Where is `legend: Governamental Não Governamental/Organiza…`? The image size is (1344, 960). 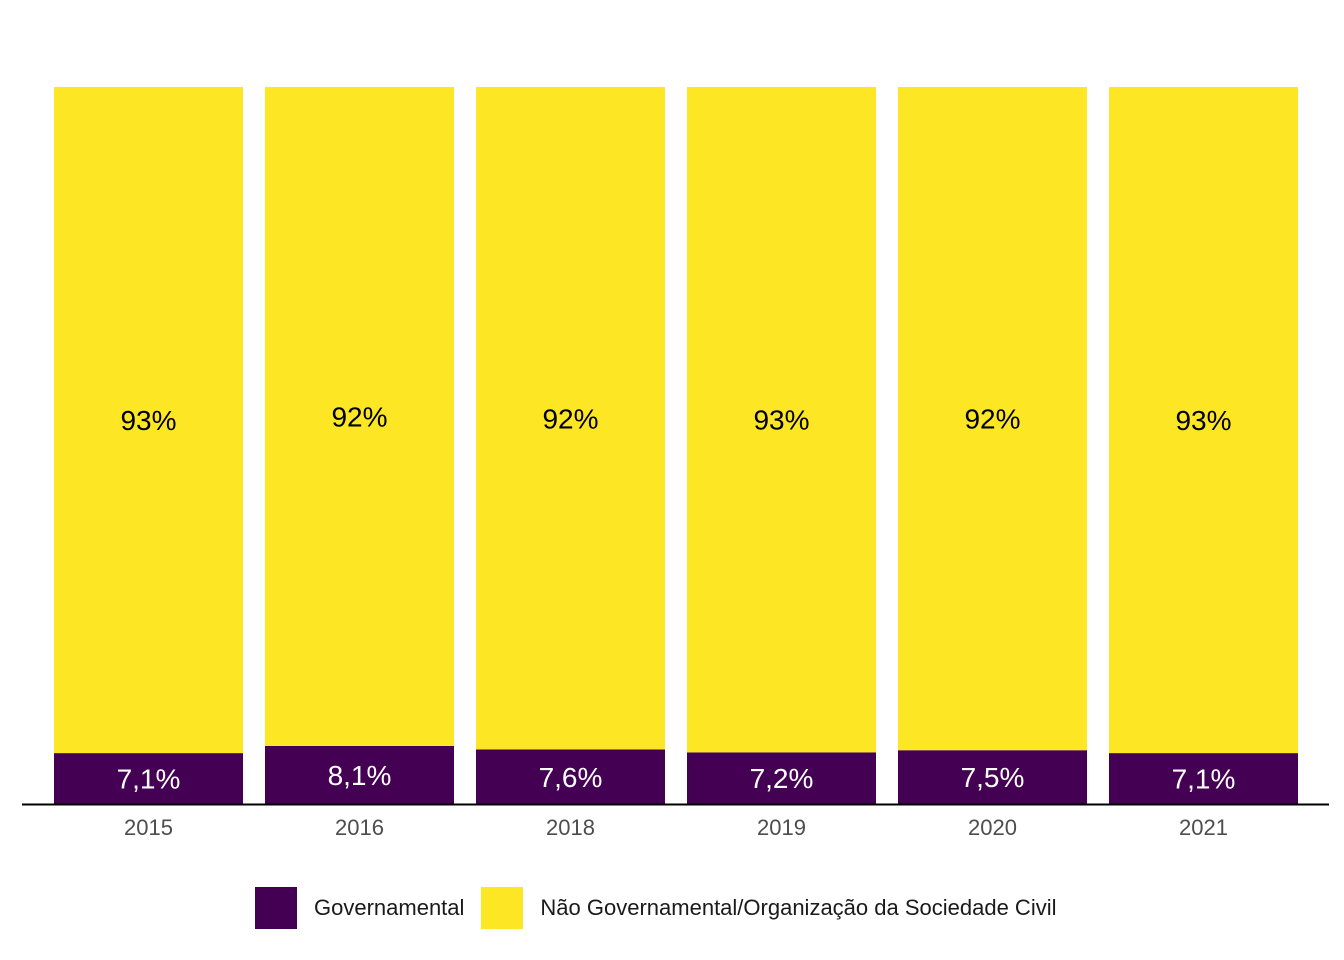 legend: Governamental Não Governamental/Organiza… is located at coordinates (664, 908).